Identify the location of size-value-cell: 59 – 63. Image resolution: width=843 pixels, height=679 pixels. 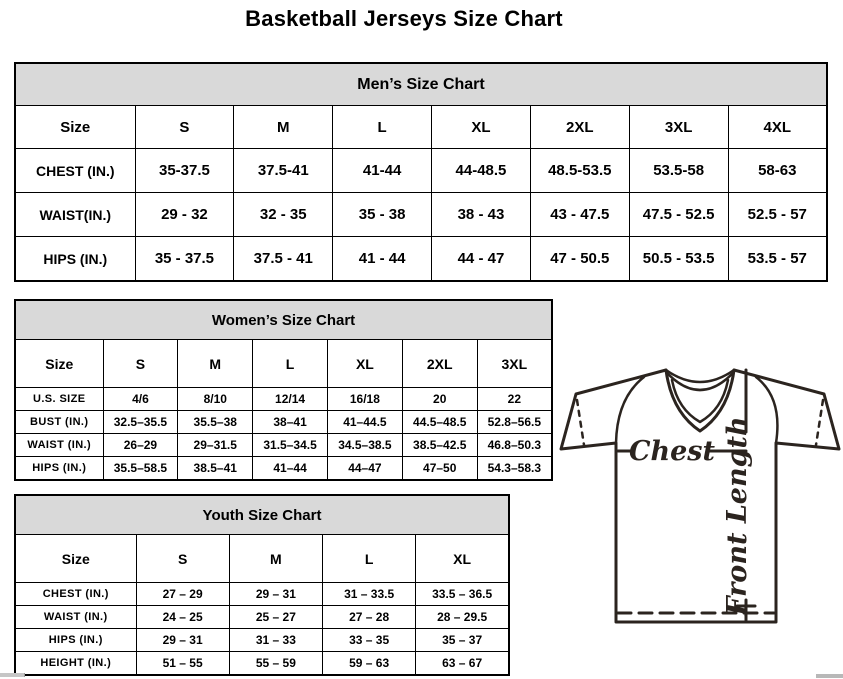
(369, 663).